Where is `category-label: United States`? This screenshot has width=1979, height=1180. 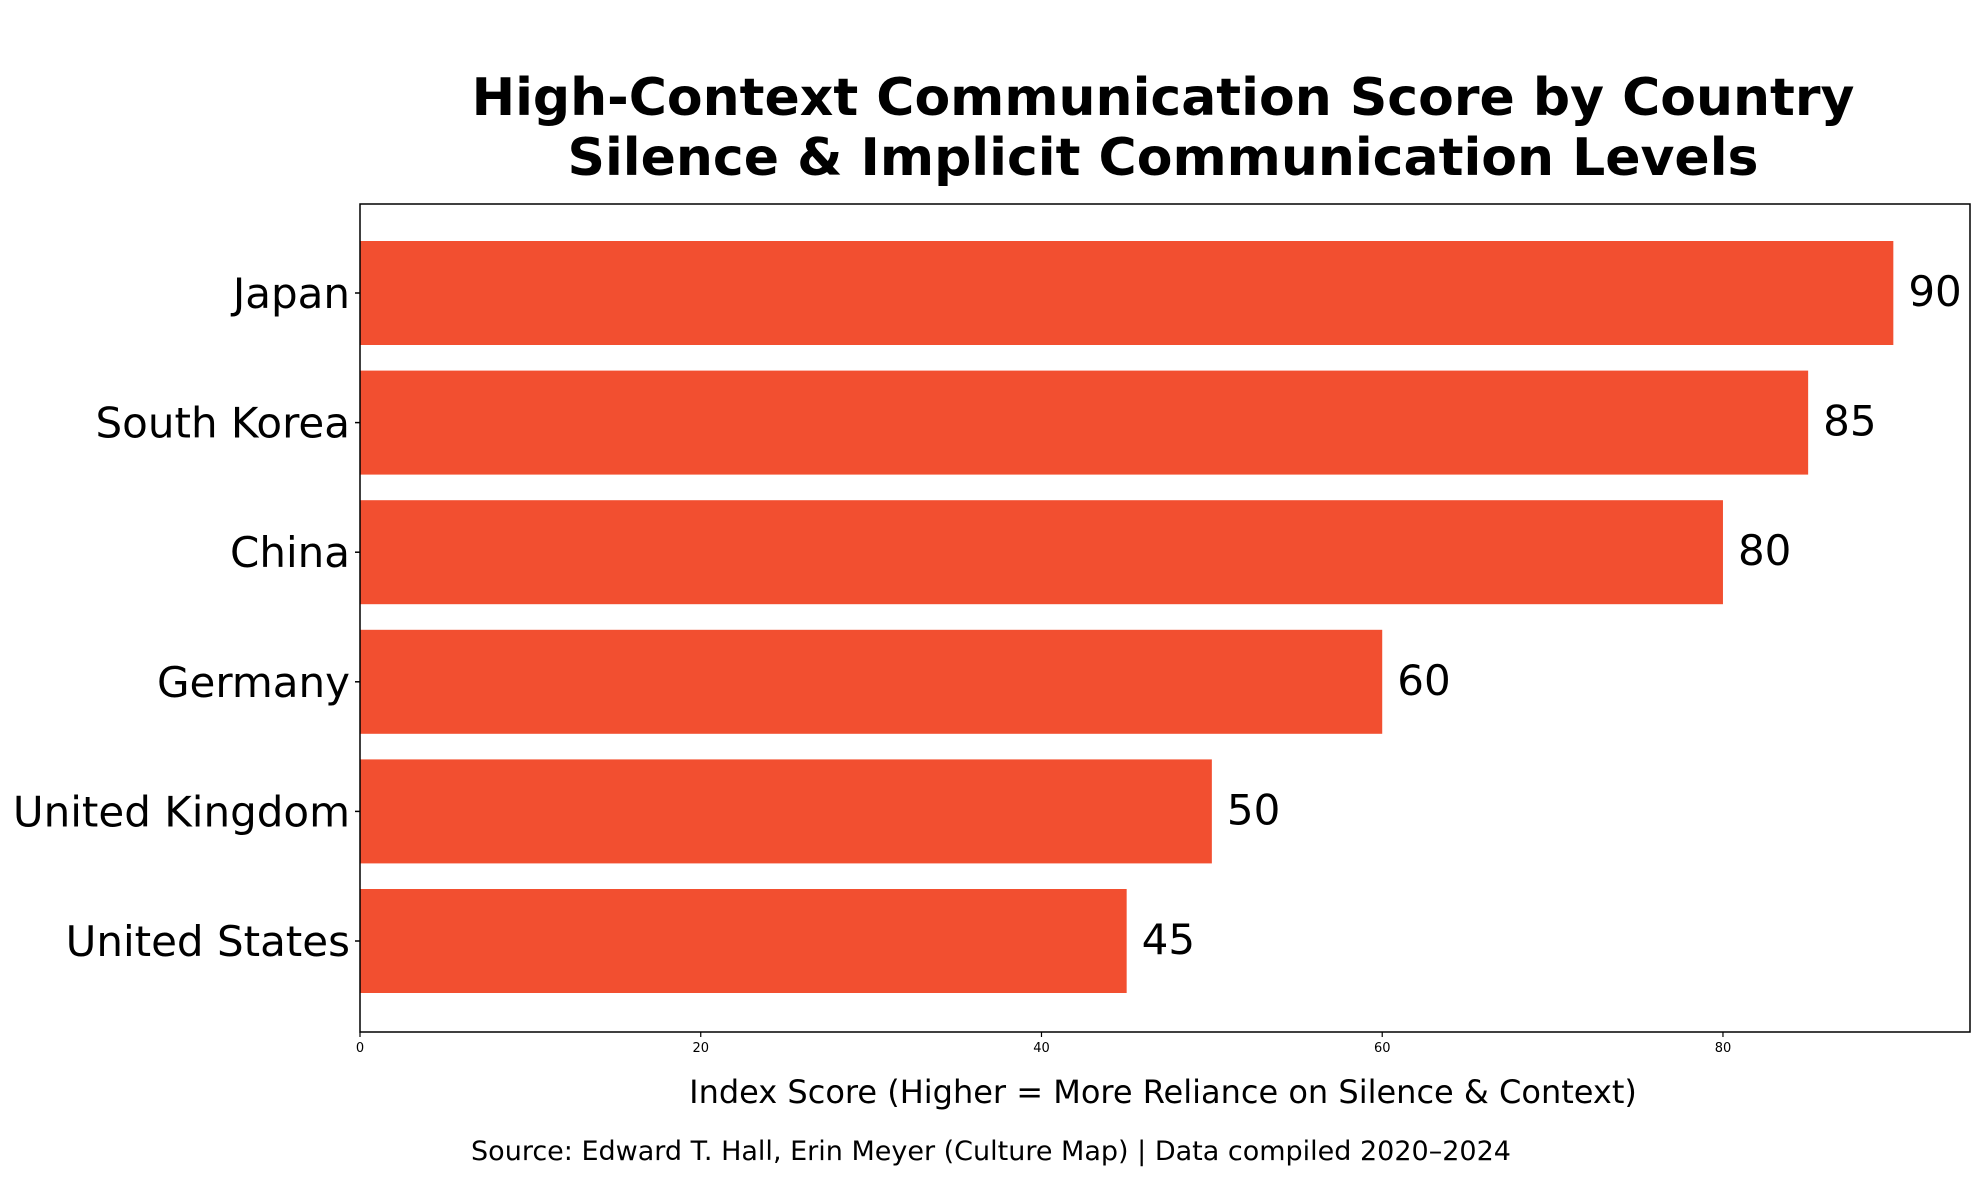 category-label: United States is located at coordinates (208, 941).